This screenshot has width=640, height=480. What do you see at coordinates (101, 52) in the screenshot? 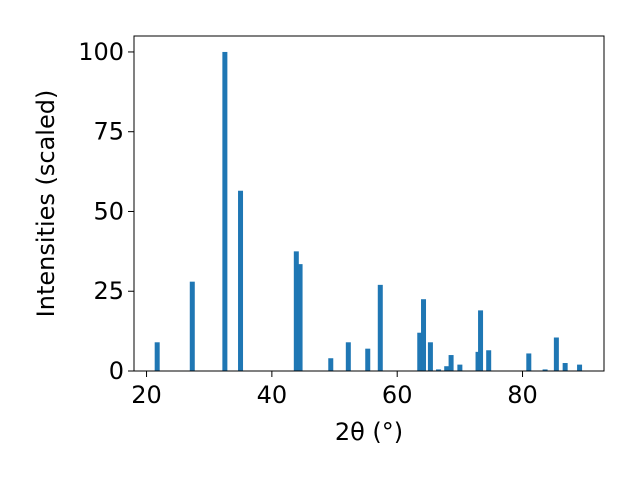
I see `y-tick-label: 100` at bounding box center [101, 52].